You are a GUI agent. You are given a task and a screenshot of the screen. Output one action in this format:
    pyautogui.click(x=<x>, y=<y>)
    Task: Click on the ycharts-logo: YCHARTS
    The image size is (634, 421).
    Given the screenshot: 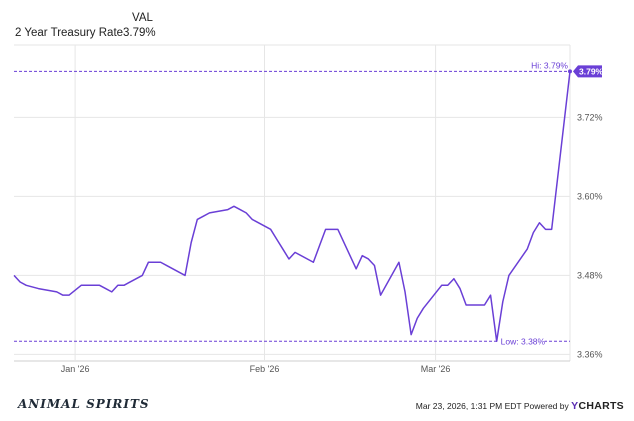 What is the action you would take?
    pyautogui.click(x=597, y=406)
    